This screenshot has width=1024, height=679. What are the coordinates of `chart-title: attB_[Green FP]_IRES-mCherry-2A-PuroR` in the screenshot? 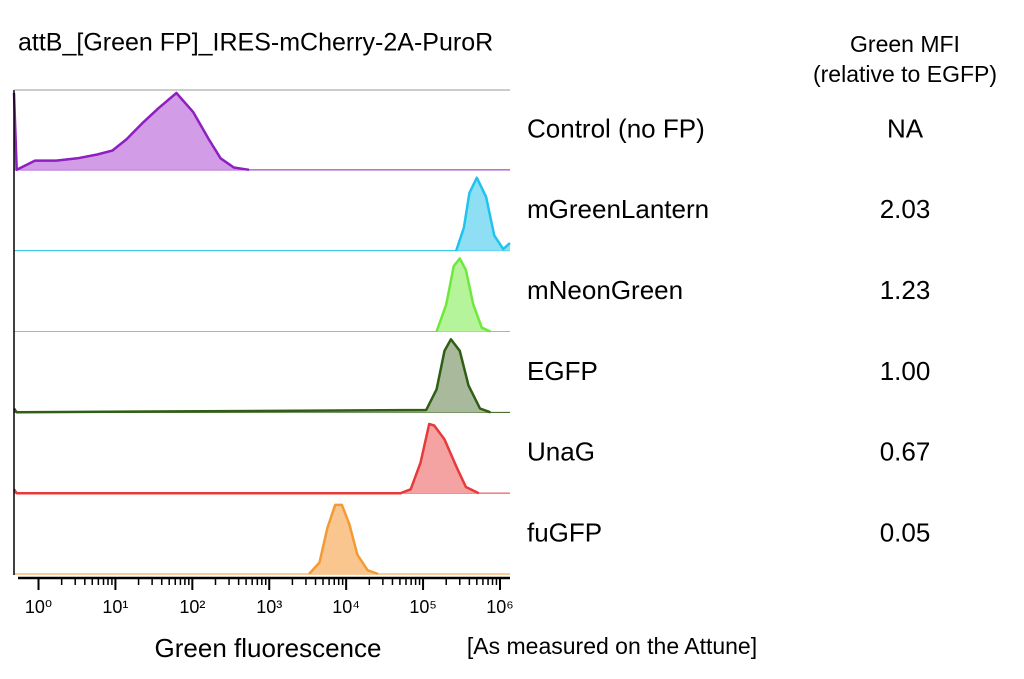 It's located at (255, 43).